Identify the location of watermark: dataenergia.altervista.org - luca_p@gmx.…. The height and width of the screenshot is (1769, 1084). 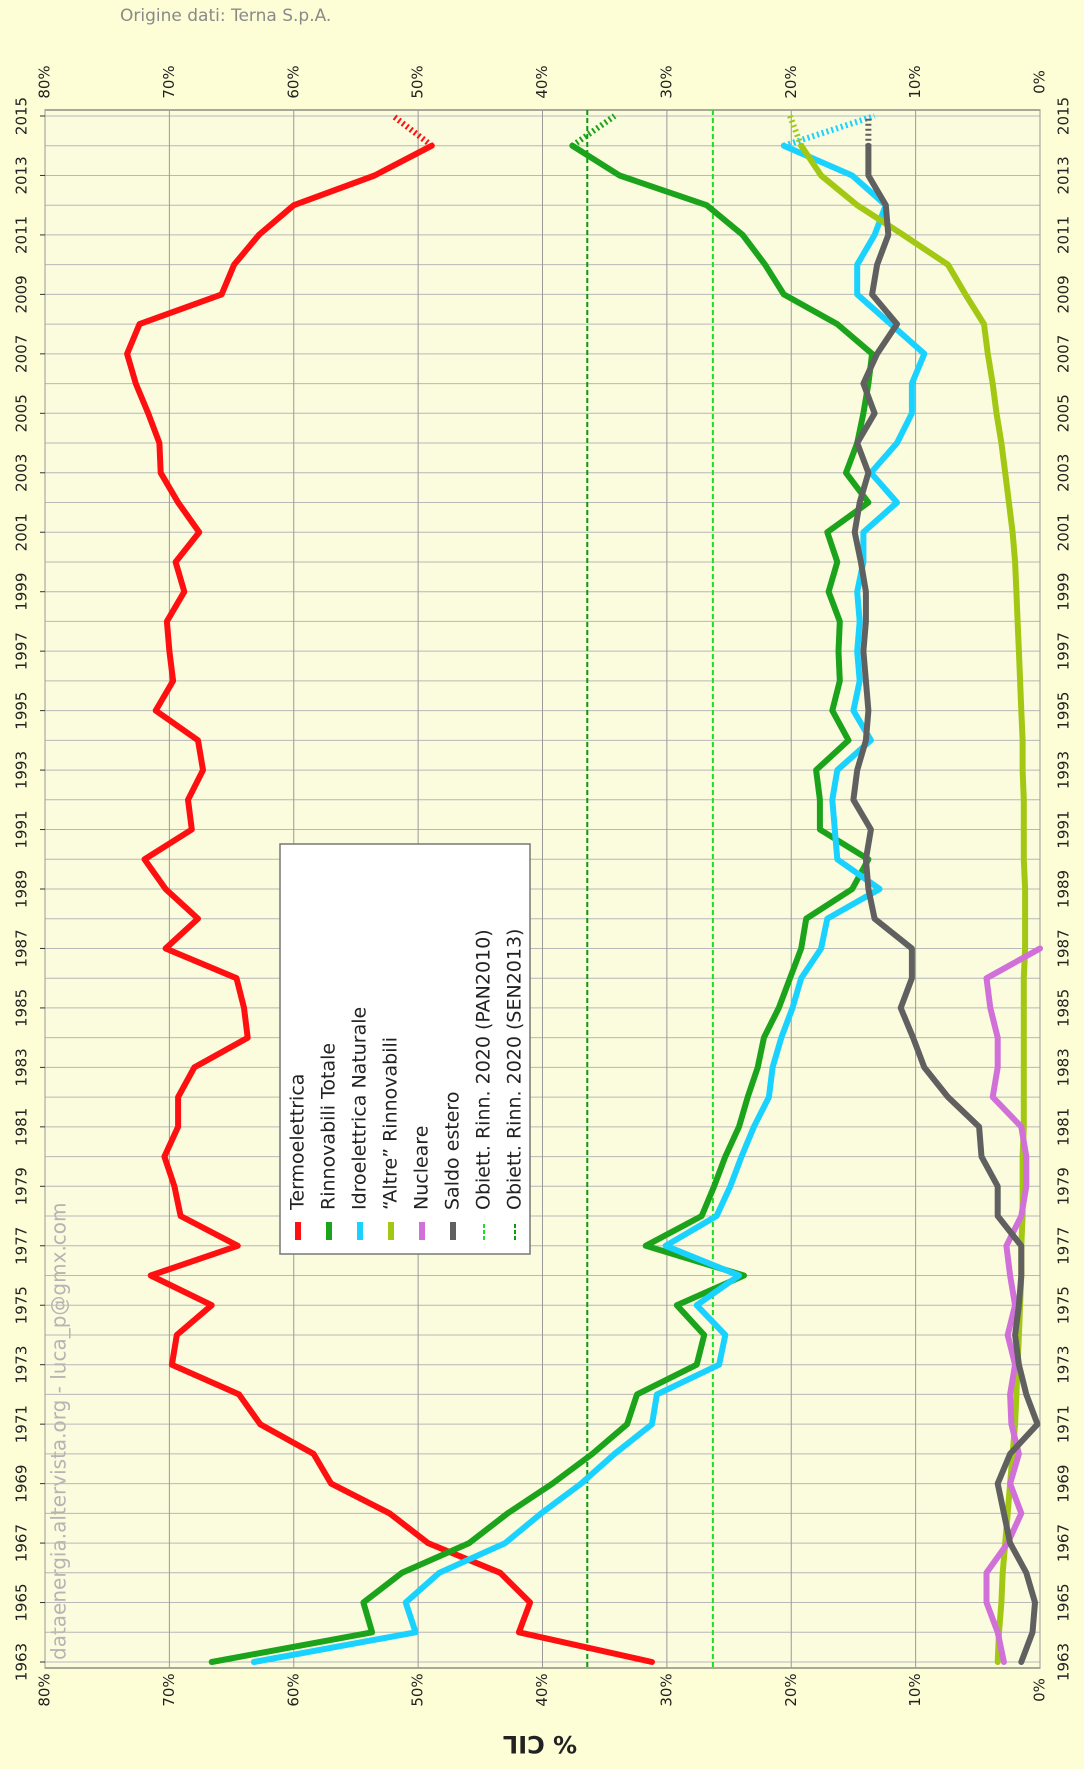
(59, 1431).